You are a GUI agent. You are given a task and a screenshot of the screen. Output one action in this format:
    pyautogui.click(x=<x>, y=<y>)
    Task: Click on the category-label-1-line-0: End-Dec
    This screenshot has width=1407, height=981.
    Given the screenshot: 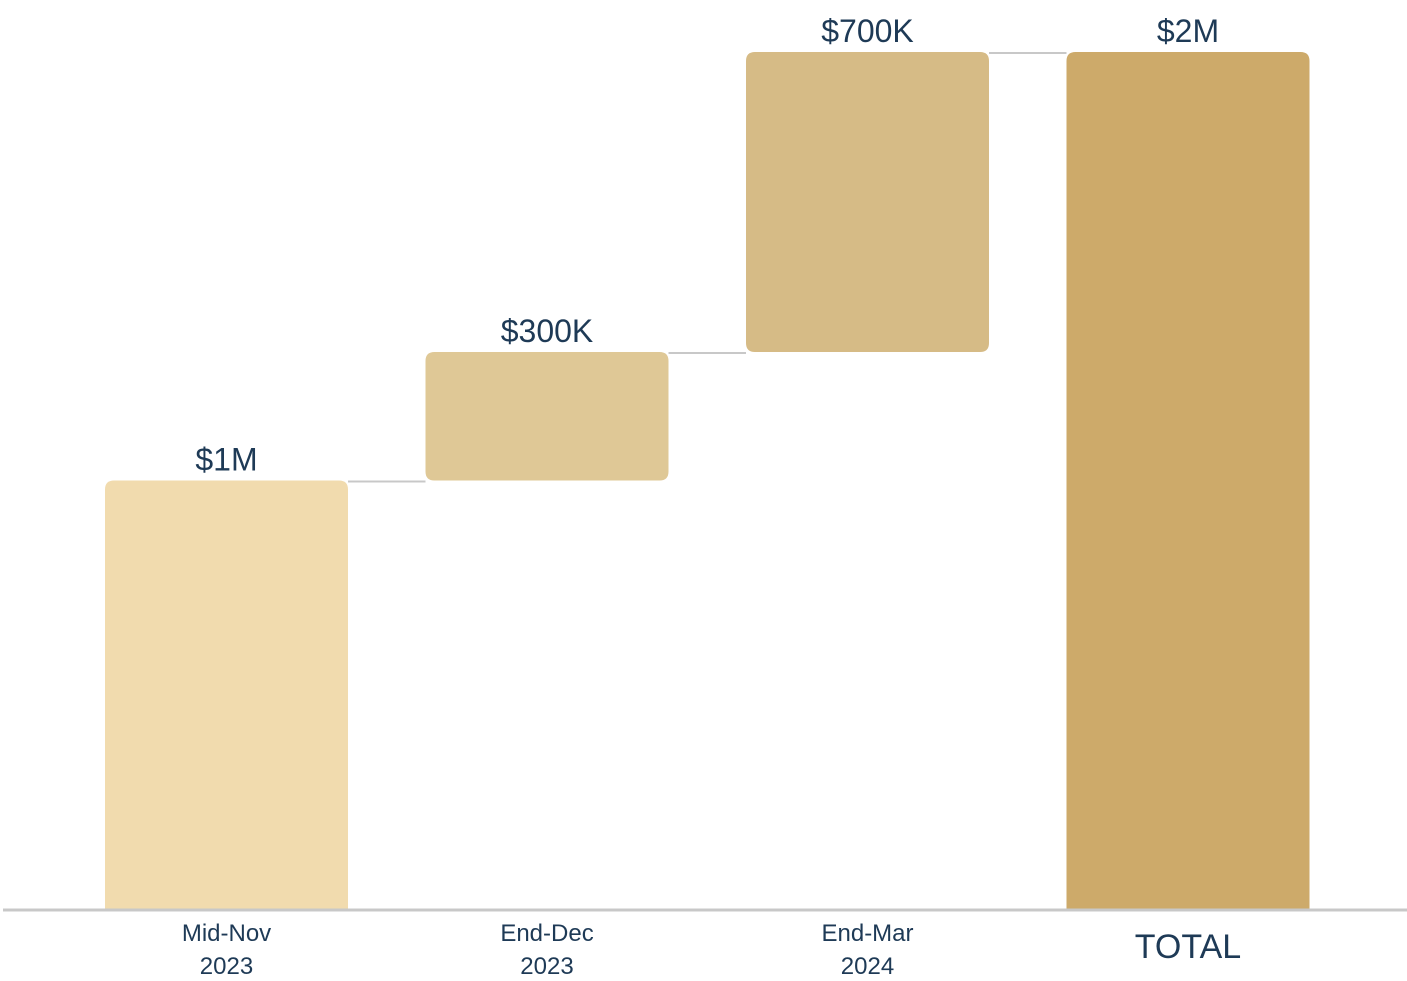 What is the action you would take?
    pyautogui.click(x=546, y=933)
    